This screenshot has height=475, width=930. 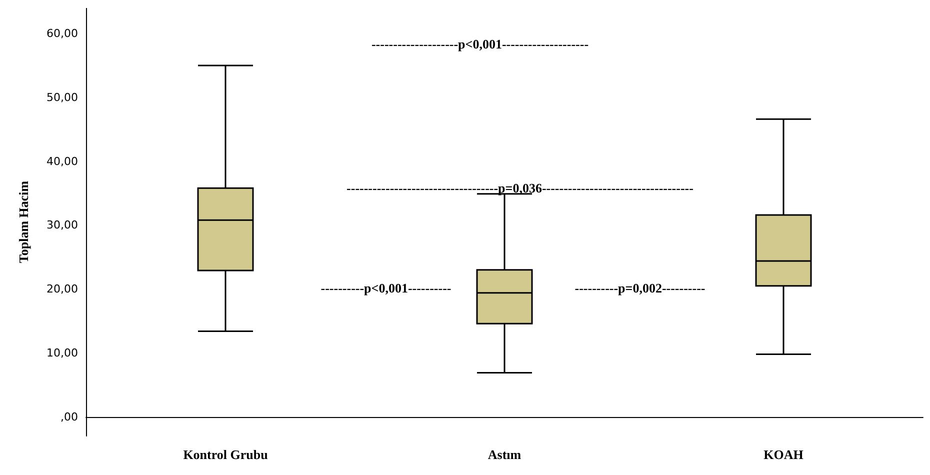 What do you see at coordinates (62, 161) in the screenshot?
I see `y-tick-label: 40,00` at bounding box center [62, 161].